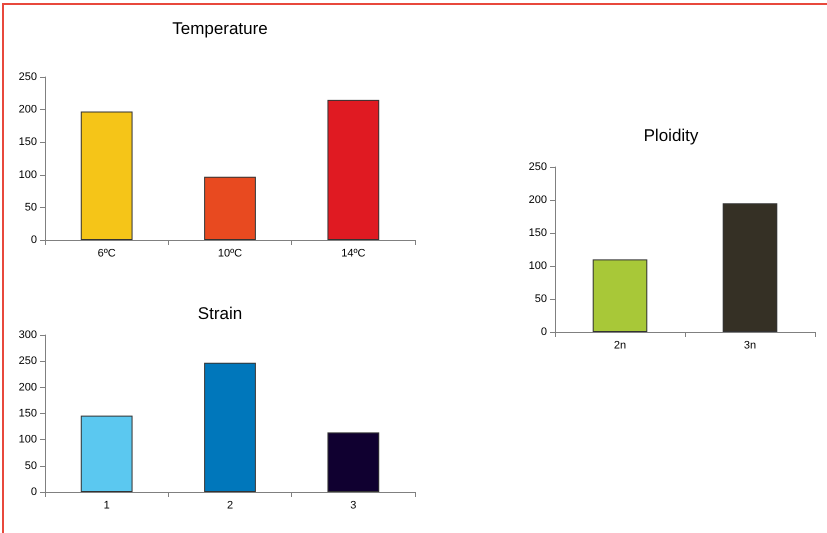 The width and height of the screenshot is (827, 533). What do you see at coordinates (353, 254) in the screenshot?
I see `x-tick-label: 14ºC` at bounding box center [353, 254].